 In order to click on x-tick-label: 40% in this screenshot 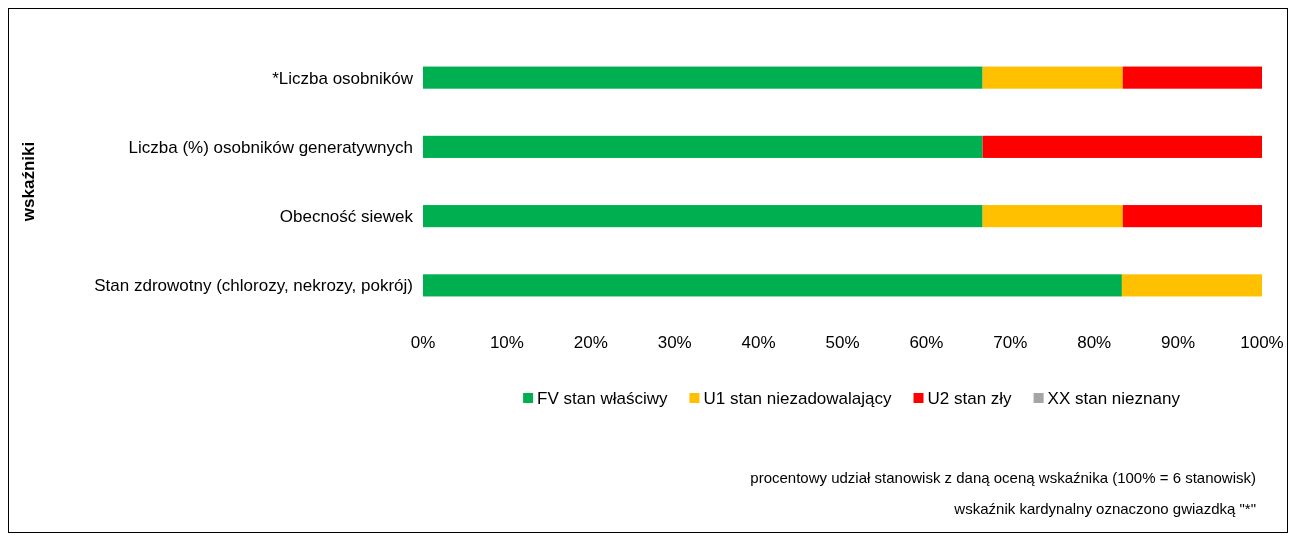, I will do `click(758, 342)`.